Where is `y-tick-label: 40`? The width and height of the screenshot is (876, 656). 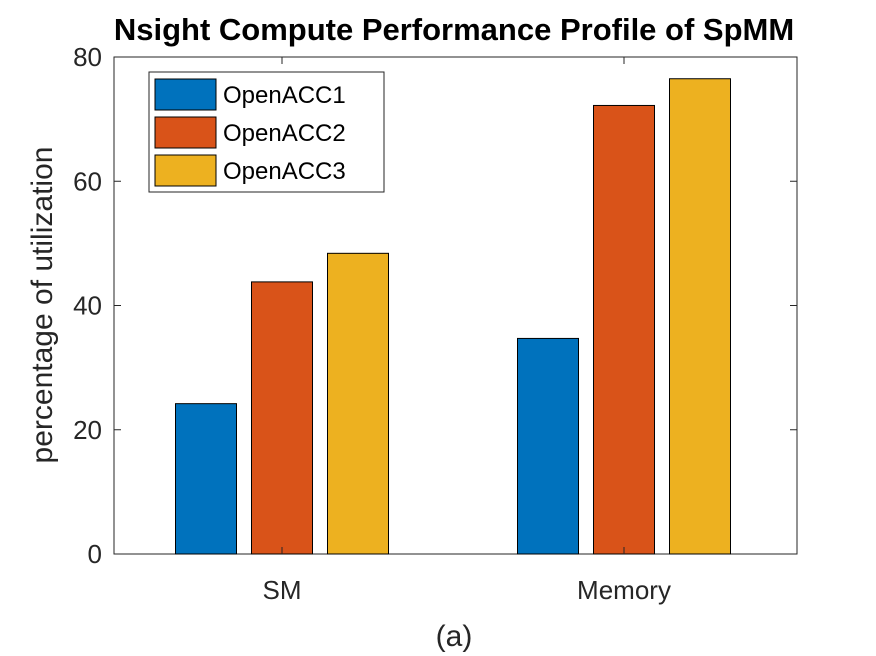 y-tick-label: 40 is located at coordinates (87, 306).